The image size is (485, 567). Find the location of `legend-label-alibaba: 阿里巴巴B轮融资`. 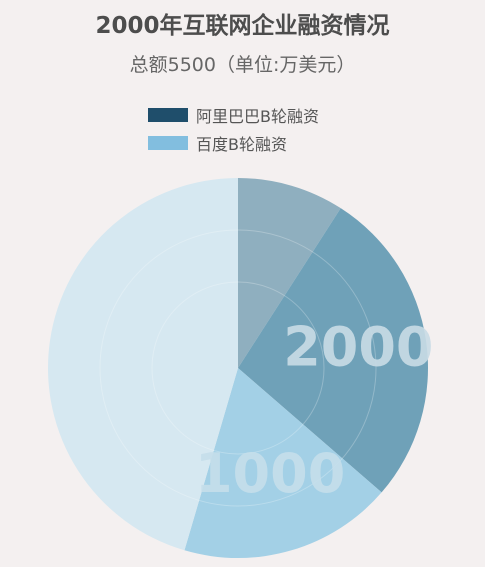

legend-label-alibaba: 阿里巴巴B轮融资 is located at coordinates (257, 116).